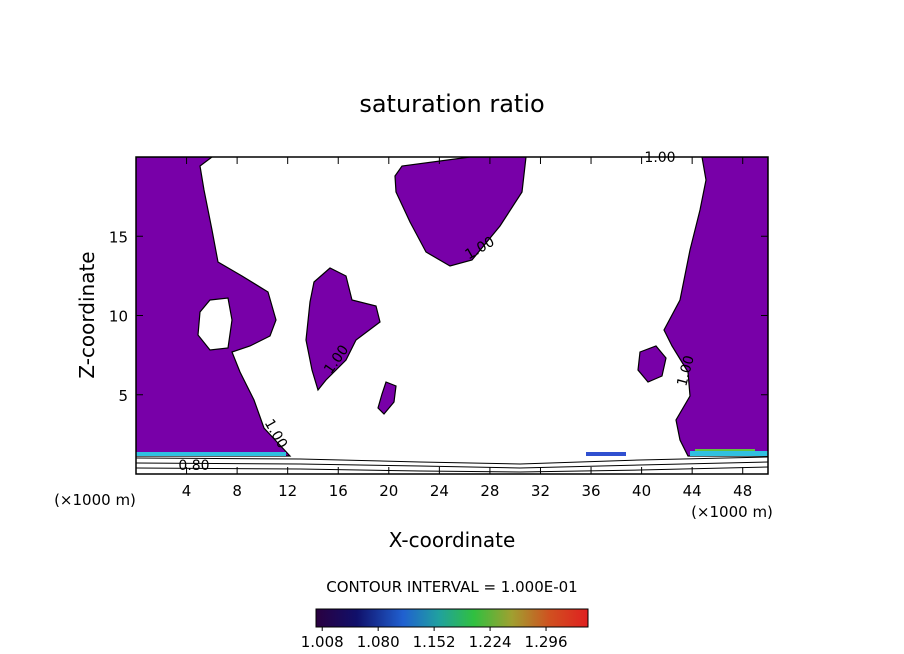 This screenshot has width=904, height=654. What do you see at coordinates (118, 237) in the screenshot?
I see `y-tick-label: 15` at bounding box center [118, 237].